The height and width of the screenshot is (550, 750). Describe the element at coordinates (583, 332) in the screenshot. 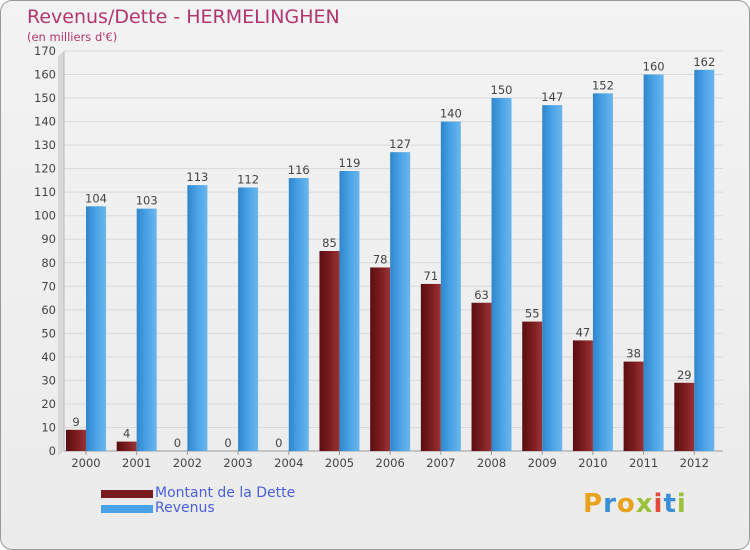

I see `data-label-dette: 47` at that location.